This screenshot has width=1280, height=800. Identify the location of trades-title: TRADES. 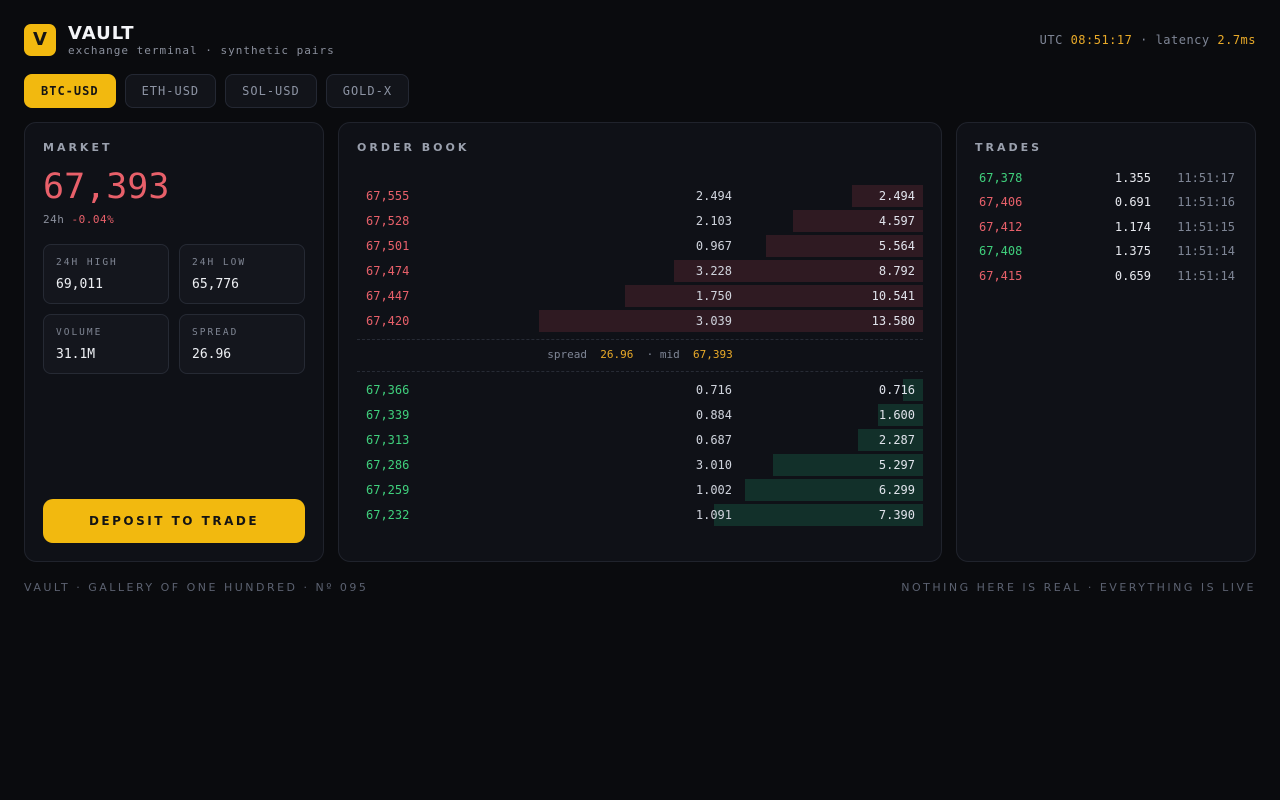
(1009, 147).